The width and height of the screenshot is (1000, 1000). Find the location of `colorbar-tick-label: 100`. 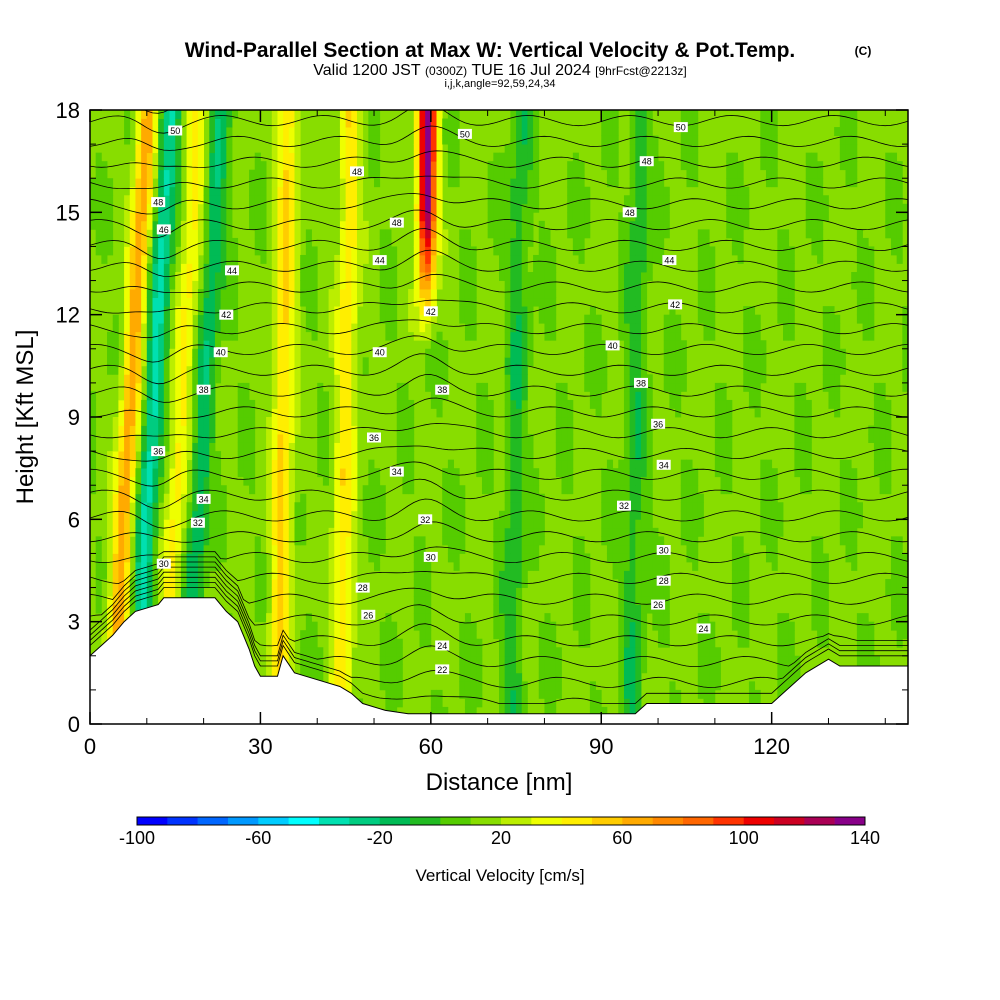

colorbar-tick-label: 100 is located at coordinates (744, 838).